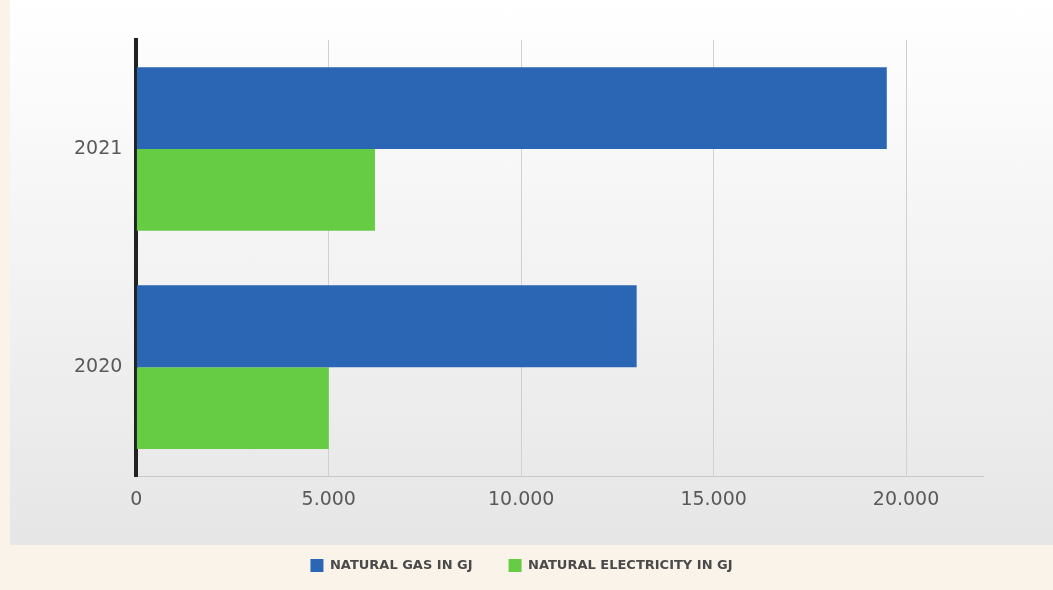 This screenshot has width=1053, height=590. What do you see at coordinates (906, 497) in the screenshot?
I see `x-tick-label: 20.000` at bounding box center [906, 497].